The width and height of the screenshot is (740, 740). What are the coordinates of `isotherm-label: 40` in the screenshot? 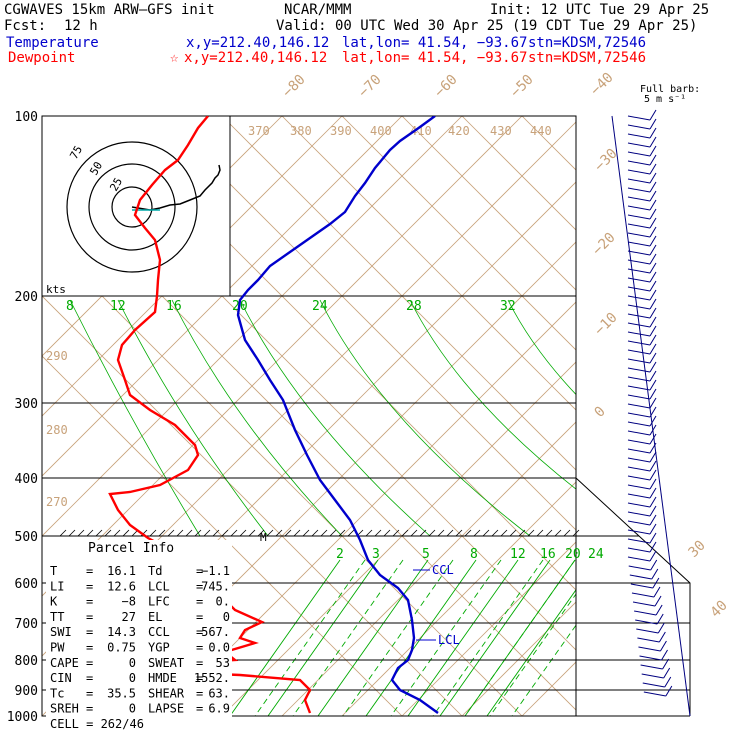 It's located at (719, 609).